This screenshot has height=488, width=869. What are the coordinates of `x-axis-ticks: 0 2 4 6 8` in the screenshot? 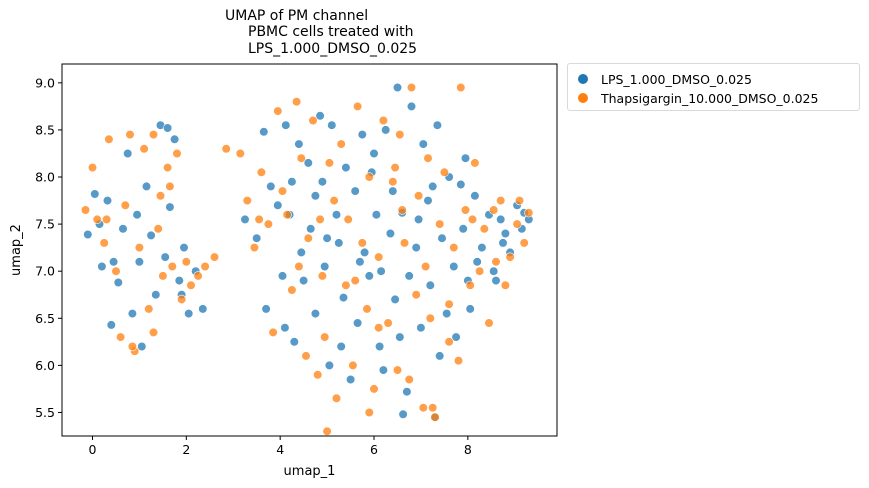 It's located at (280, 446).